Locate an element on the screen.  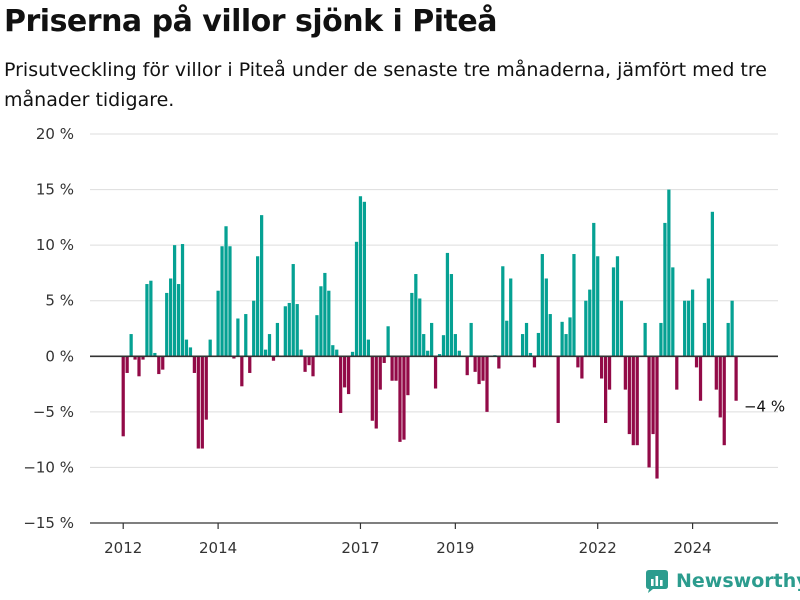
y-tick-label: 15 % is located at coordinates (55, 190).